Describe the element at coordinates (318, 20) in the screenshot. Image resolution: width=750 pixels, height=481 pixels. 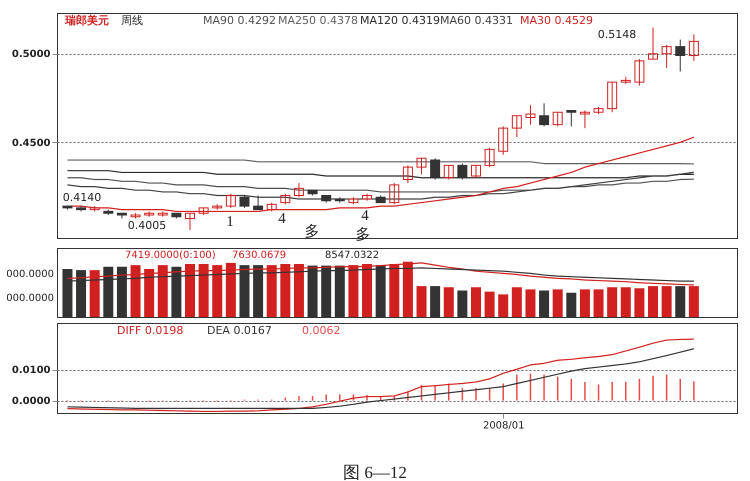
I see `text: MA250 0.4378` at that location.